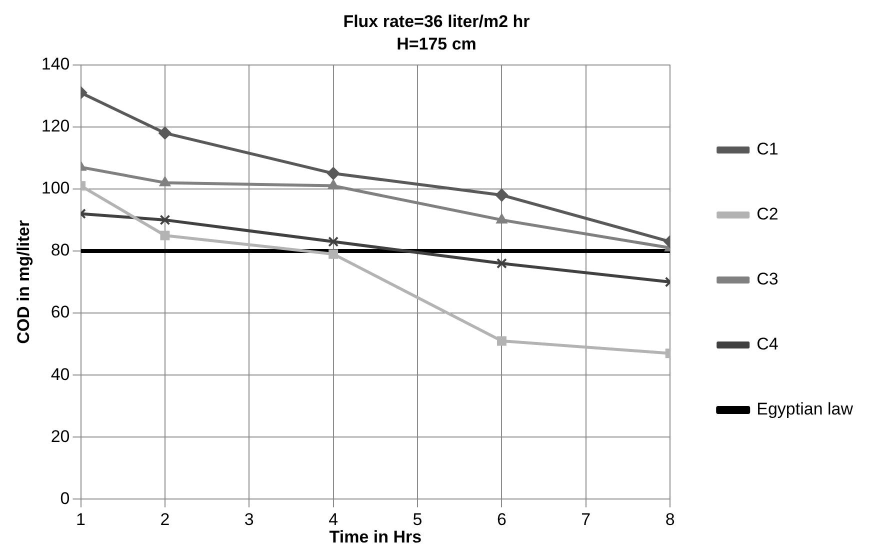  Describe the element at coordinates (55, 64) in the screenshot. I see `y-tick-label: 140` at that location.